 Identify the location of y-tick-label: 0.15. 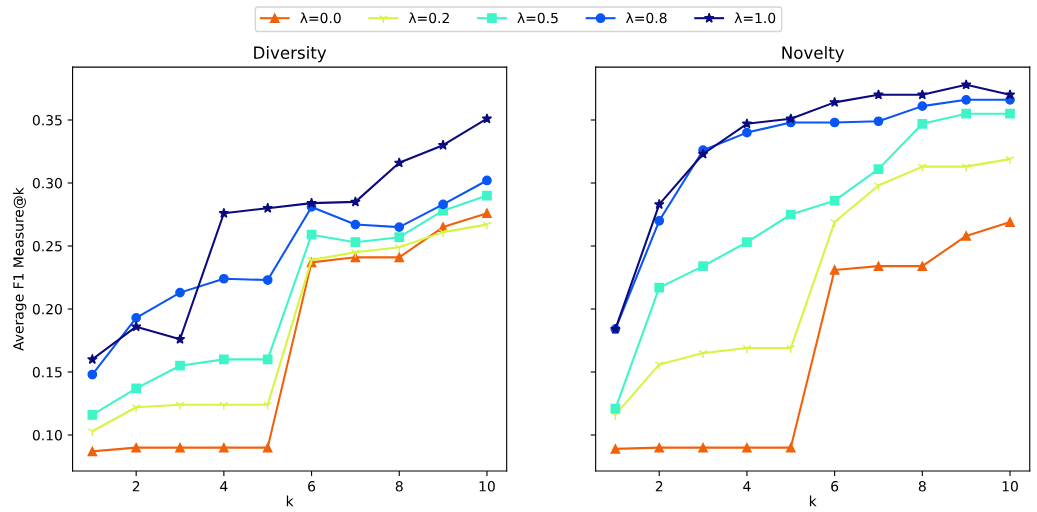
(47, 372).